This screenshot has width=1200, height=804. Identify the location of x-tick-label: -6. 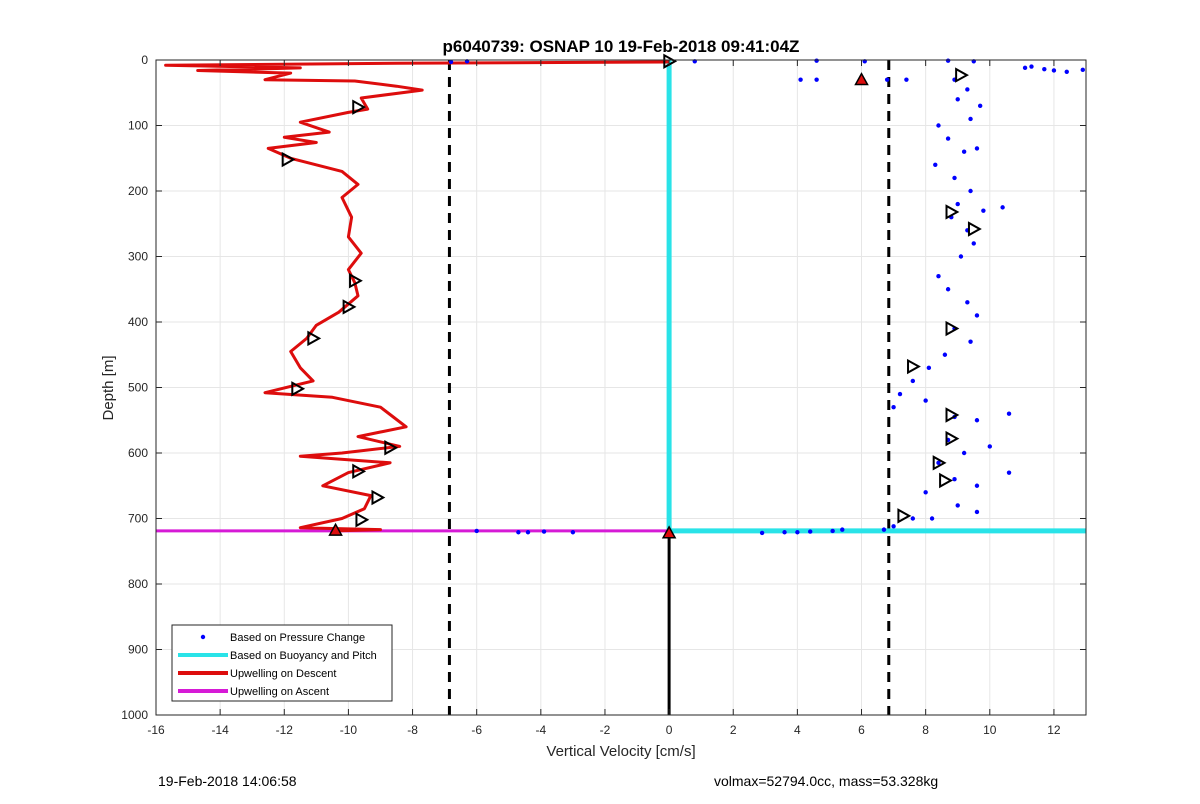
(476, 730).